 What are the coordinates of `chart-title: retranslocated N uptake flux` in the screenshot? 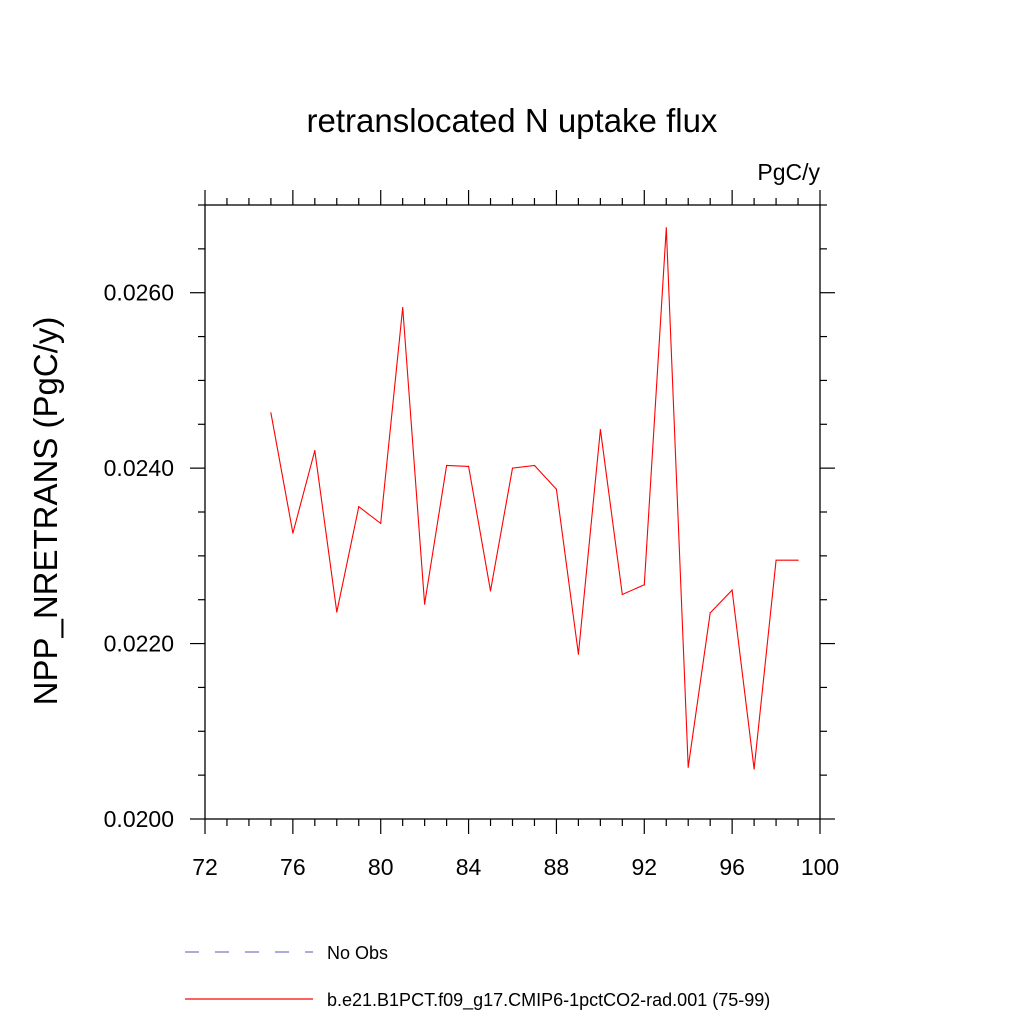 It's located at (512, 120).